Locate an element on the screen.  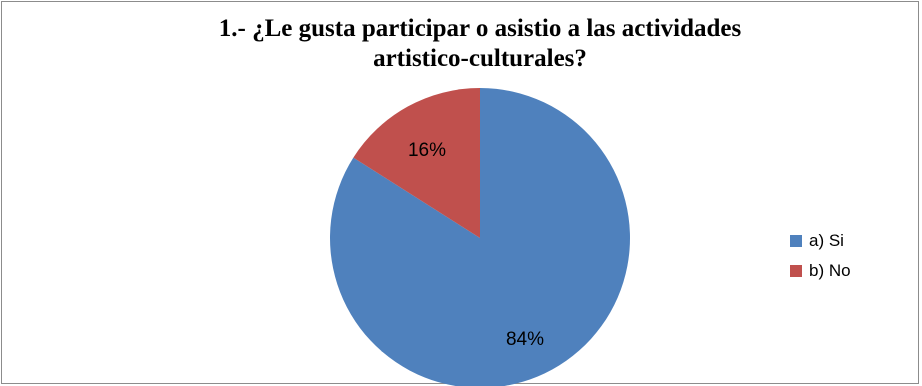
legend-item-si: a) Si is located at coordinates (820, 241).